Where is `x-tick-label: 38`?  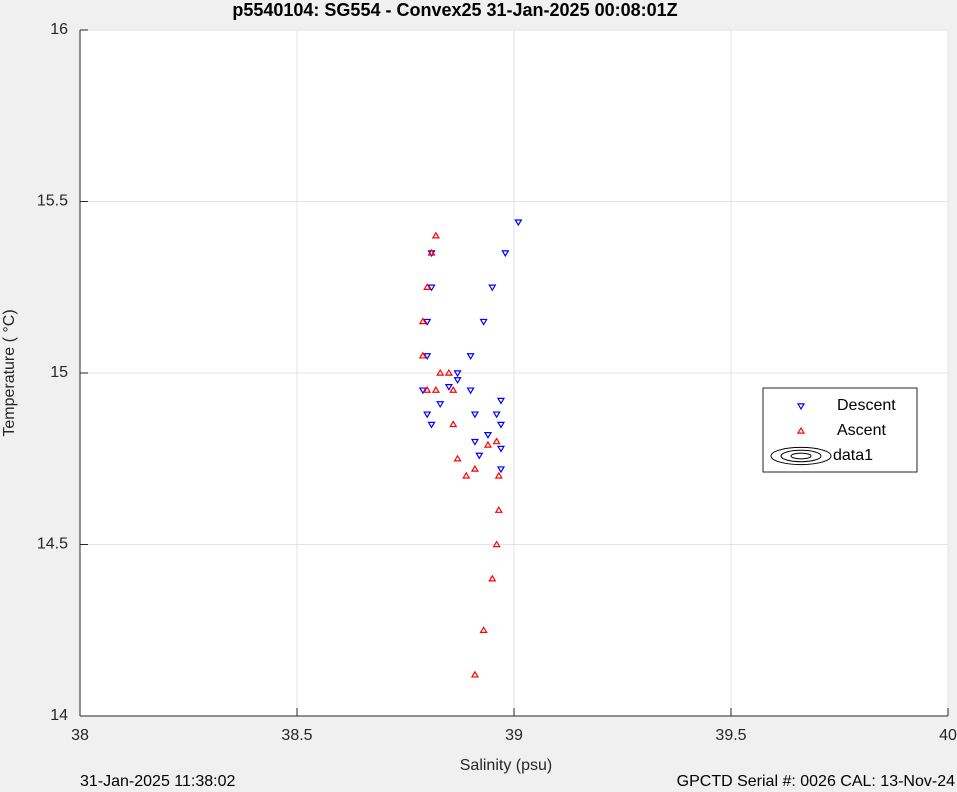 x-tick-label: 38 is located at coordinates (80, 735).